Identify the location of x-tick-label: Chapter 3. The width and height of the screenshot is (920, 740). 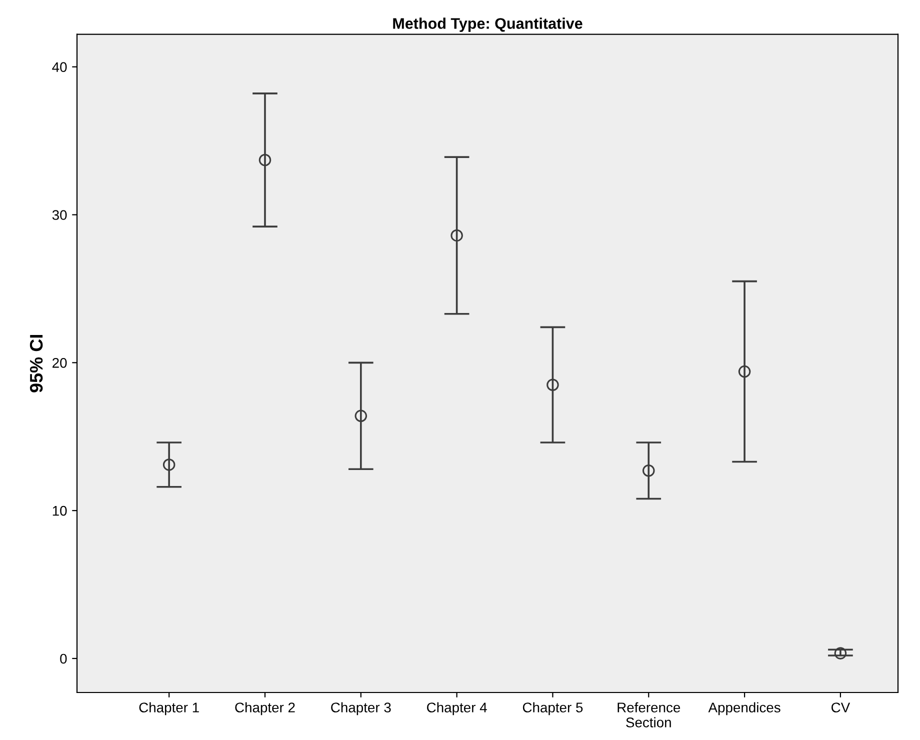
(361, 709).